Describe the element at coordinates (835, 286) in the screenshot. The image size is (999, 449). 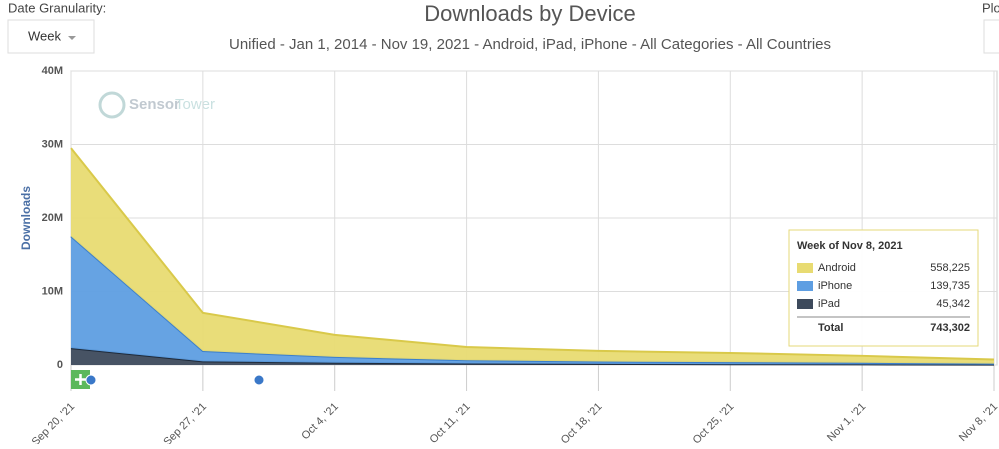
I see `tooltip-series-name: iPhone` at that location.